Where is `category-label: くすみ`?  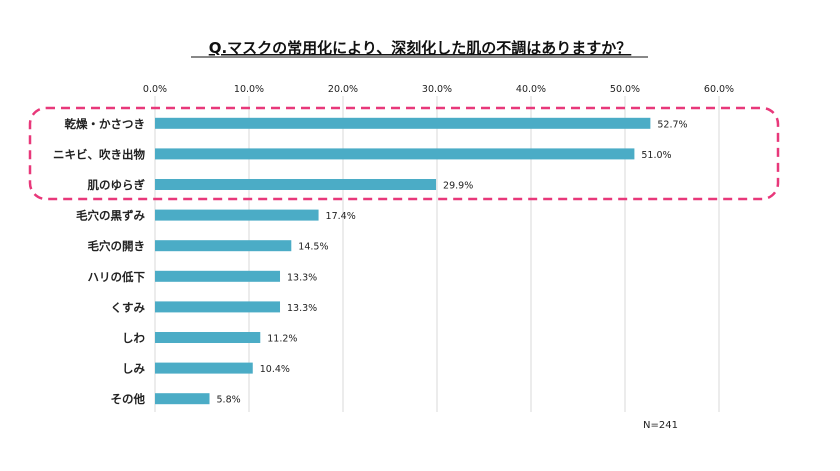 category-label: くすみ is located at coordinates (128, 307).